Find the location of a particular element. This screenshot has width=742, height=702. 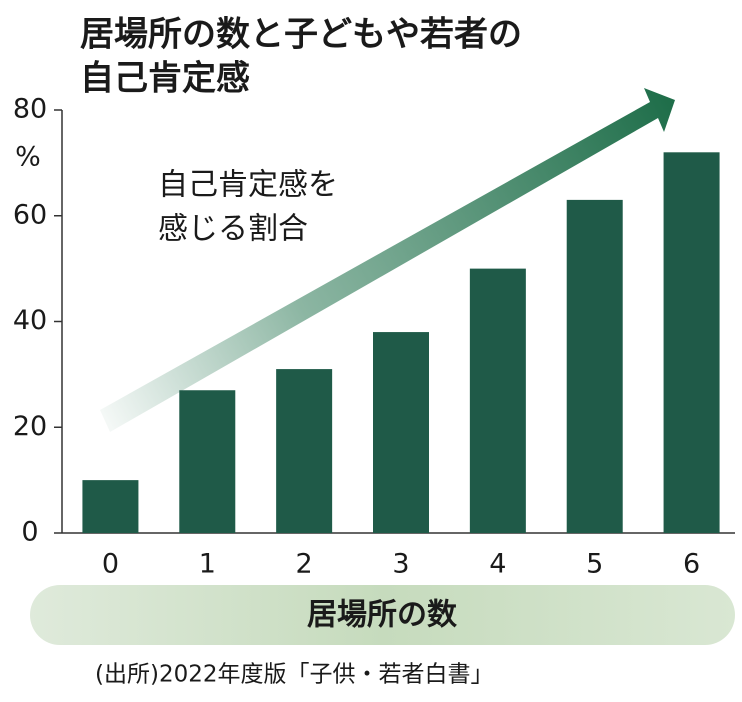

chart-title: 自己肯定感 is located at coordinates (165, 79).